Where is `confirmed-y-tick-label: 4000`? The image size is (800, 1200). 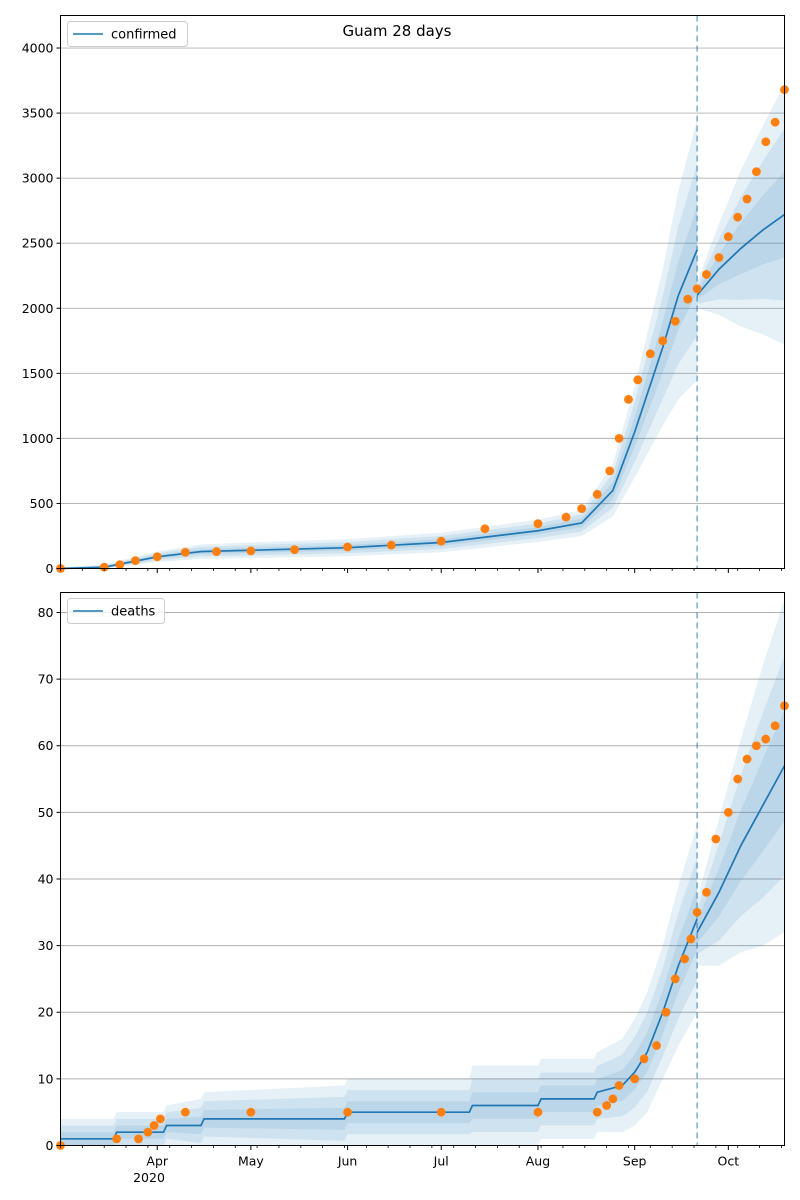
confirmed-y-tick-label: 4000 is located at coordinates (38, 48).